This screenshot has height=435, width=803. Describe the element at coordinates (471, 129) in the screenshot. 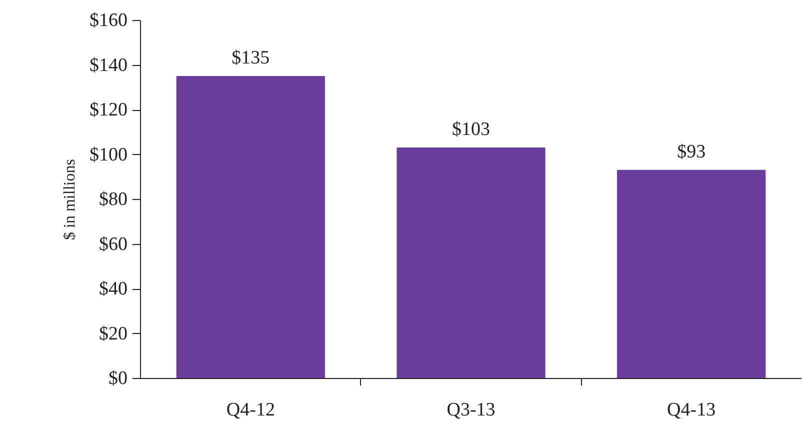

I see `data-label: $103` at that location.